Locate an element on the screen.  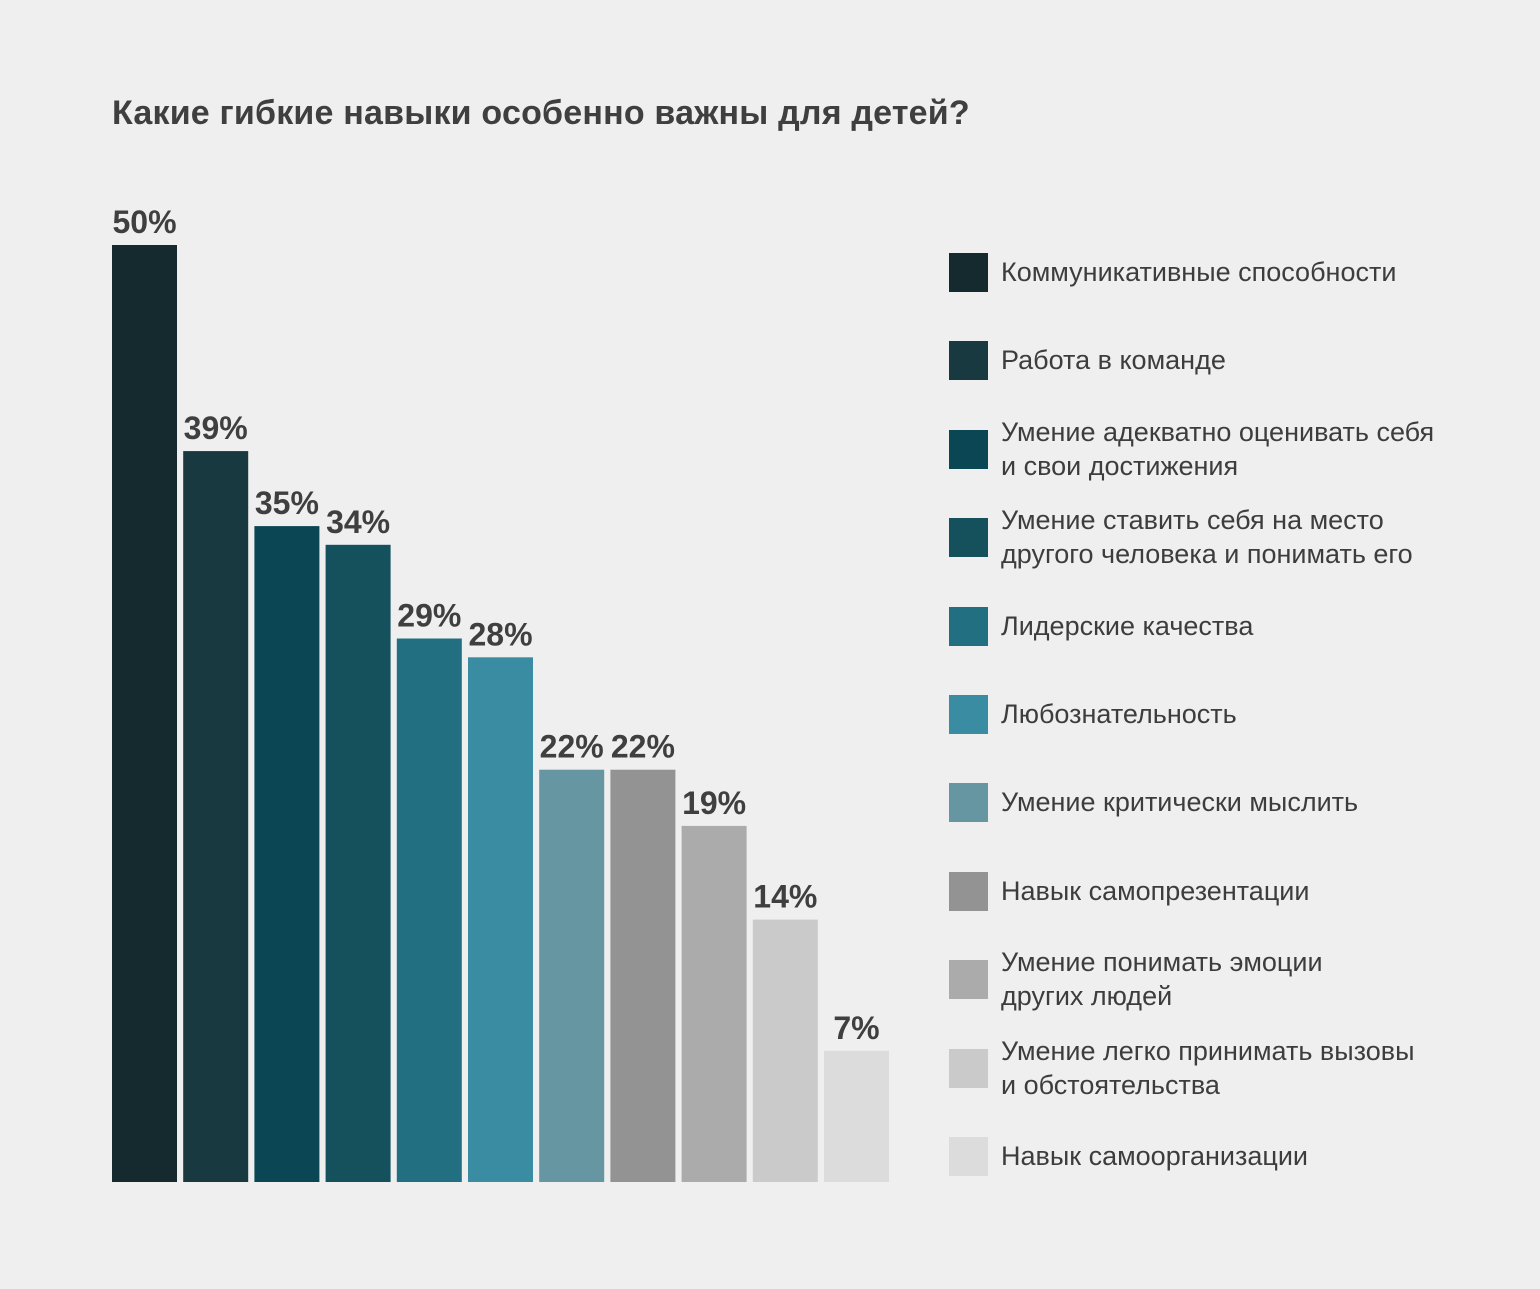
bar-value-label-8: 22% is located at coordinates (643, 747).